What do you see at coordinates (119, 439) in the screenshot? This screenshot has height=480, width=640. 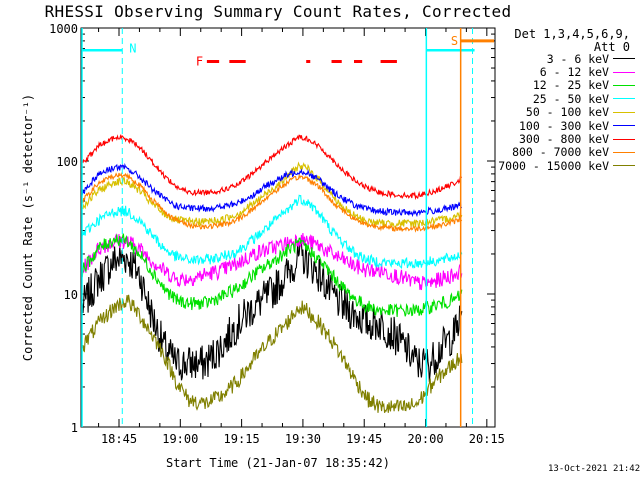 I see `x-tick-label: 18:45` at bounding box center [119, 439].